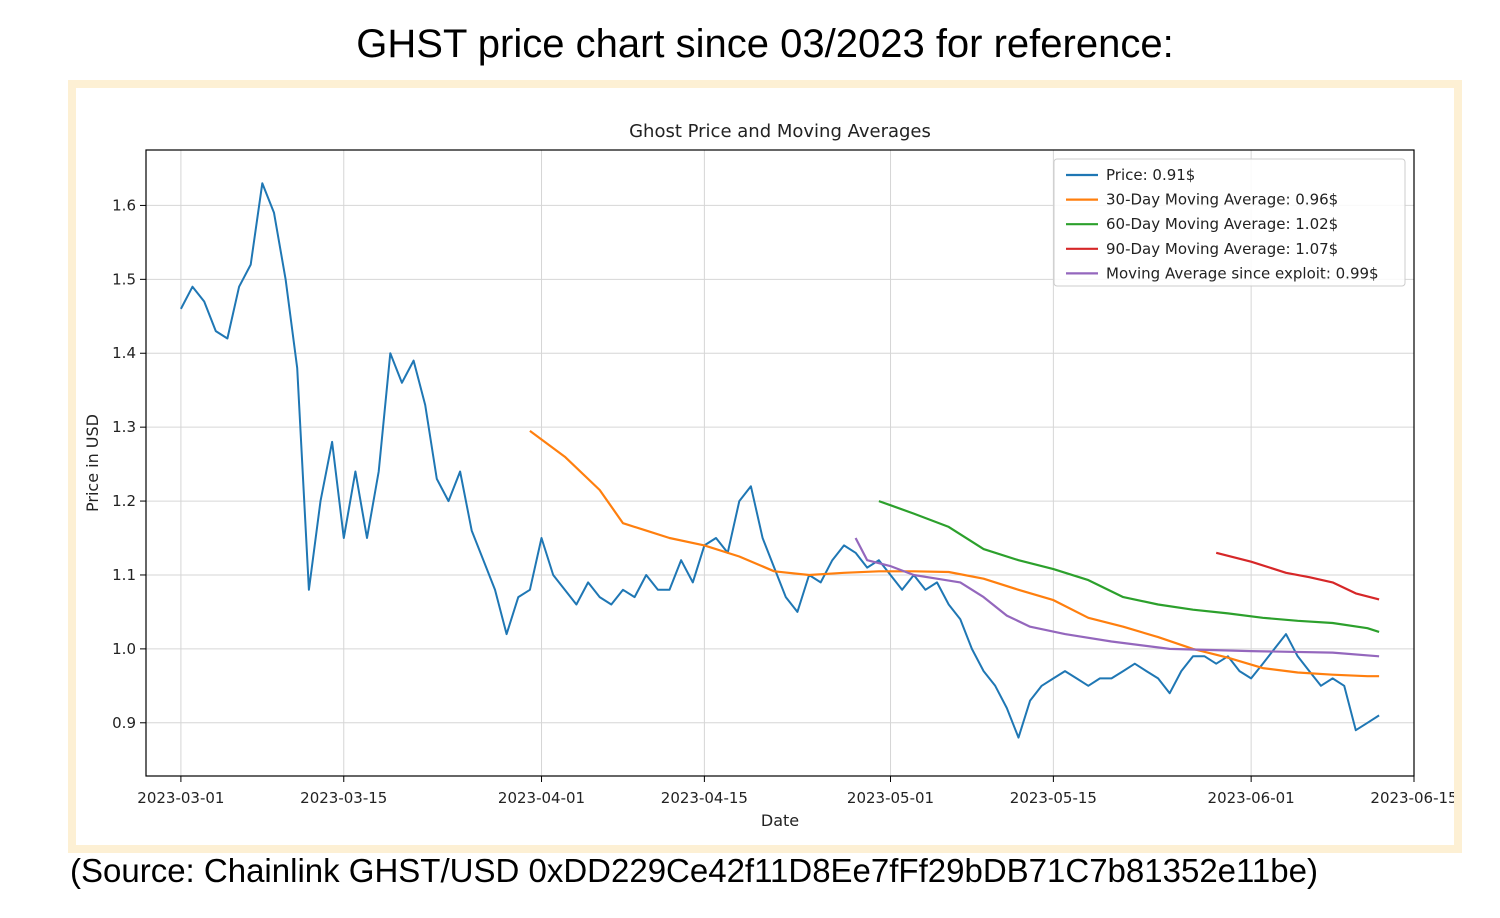  I want to click on y-axis-label: Price in USD, so click(92, 463).